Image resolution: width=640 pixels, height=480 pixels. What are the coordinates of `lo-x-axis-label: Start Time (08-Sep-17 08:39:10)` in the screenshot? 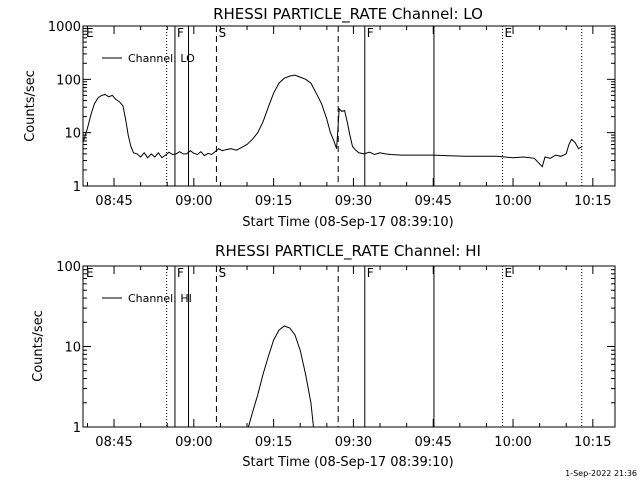 It's located at (347, 222).